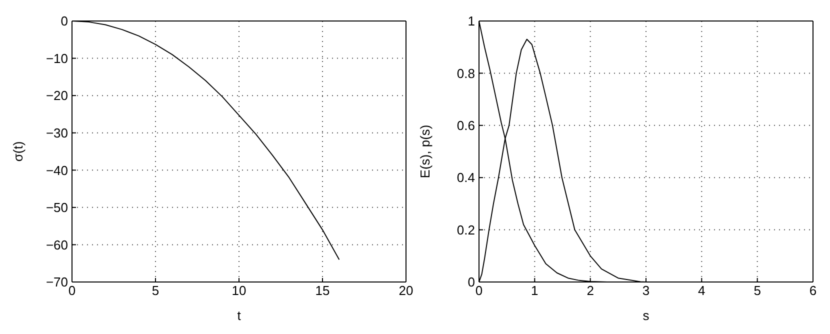 The height and width of the screenshot is (334, 830). I want to click on x-tick-label: 6, so click(813, 290).